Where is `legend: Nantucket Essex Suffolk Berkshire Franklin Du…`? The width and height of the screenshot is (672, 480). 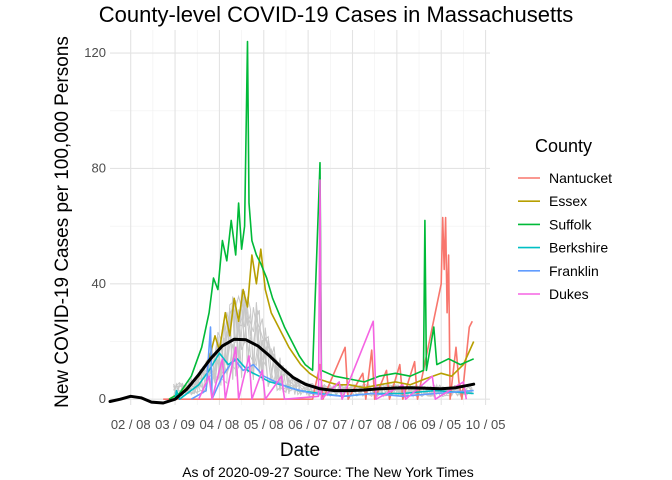
legend: Nantucket Essex Suffolk Berkshire Franklin Du… is located at coordinates (565, 236).